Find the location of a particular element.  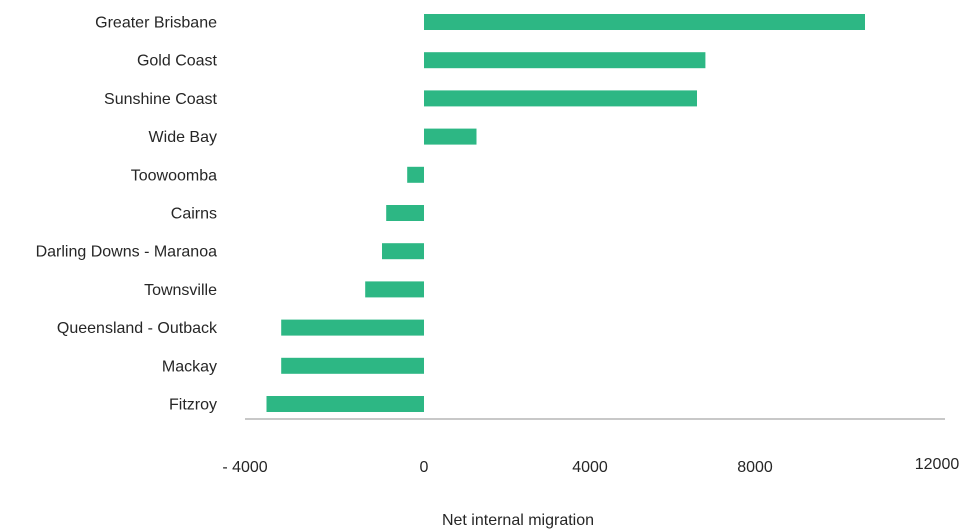

bar-wide-bay is located at coordinates (450, 136).